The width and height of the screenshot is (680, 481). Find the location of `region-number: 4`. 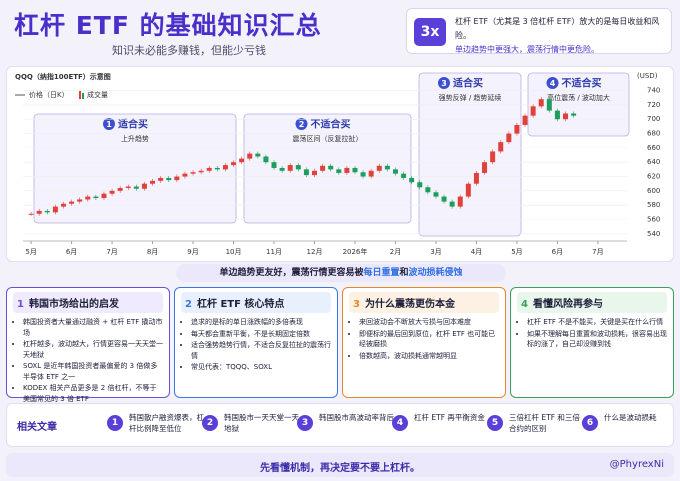

region-number: 4 is located at coordinates (553, 83).